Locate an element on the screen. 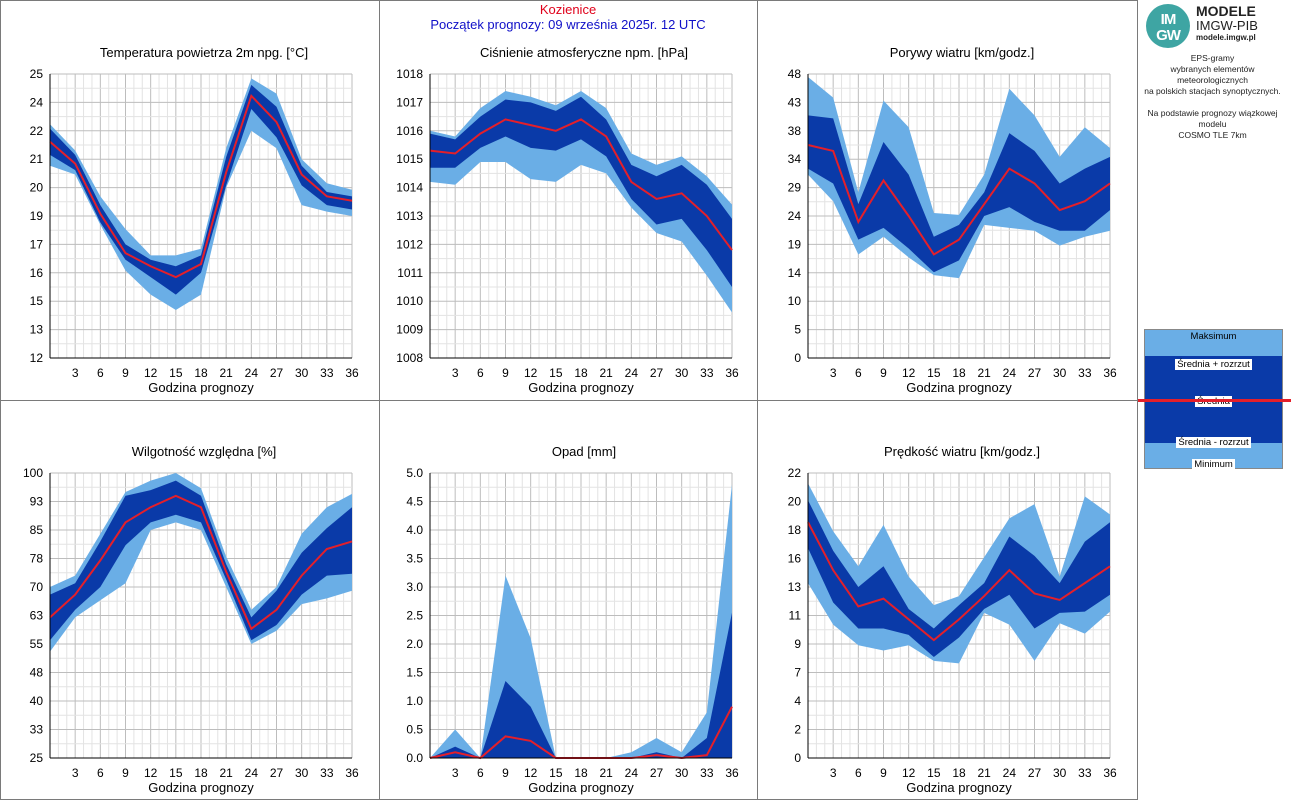 This screenshot has height=800, width=1291. brand-org: IMGW-PIB is located at coordinates (1227, 25).